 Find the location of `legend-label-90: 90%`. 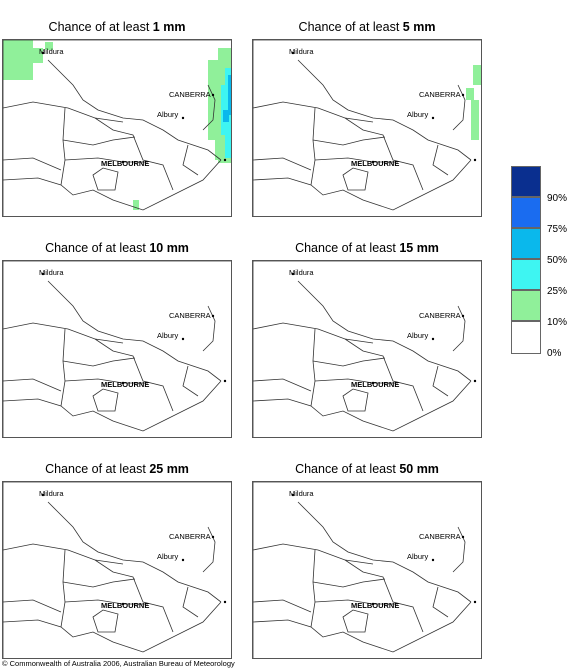

legend-label-90: 90% is located at coordinates (557, 198).